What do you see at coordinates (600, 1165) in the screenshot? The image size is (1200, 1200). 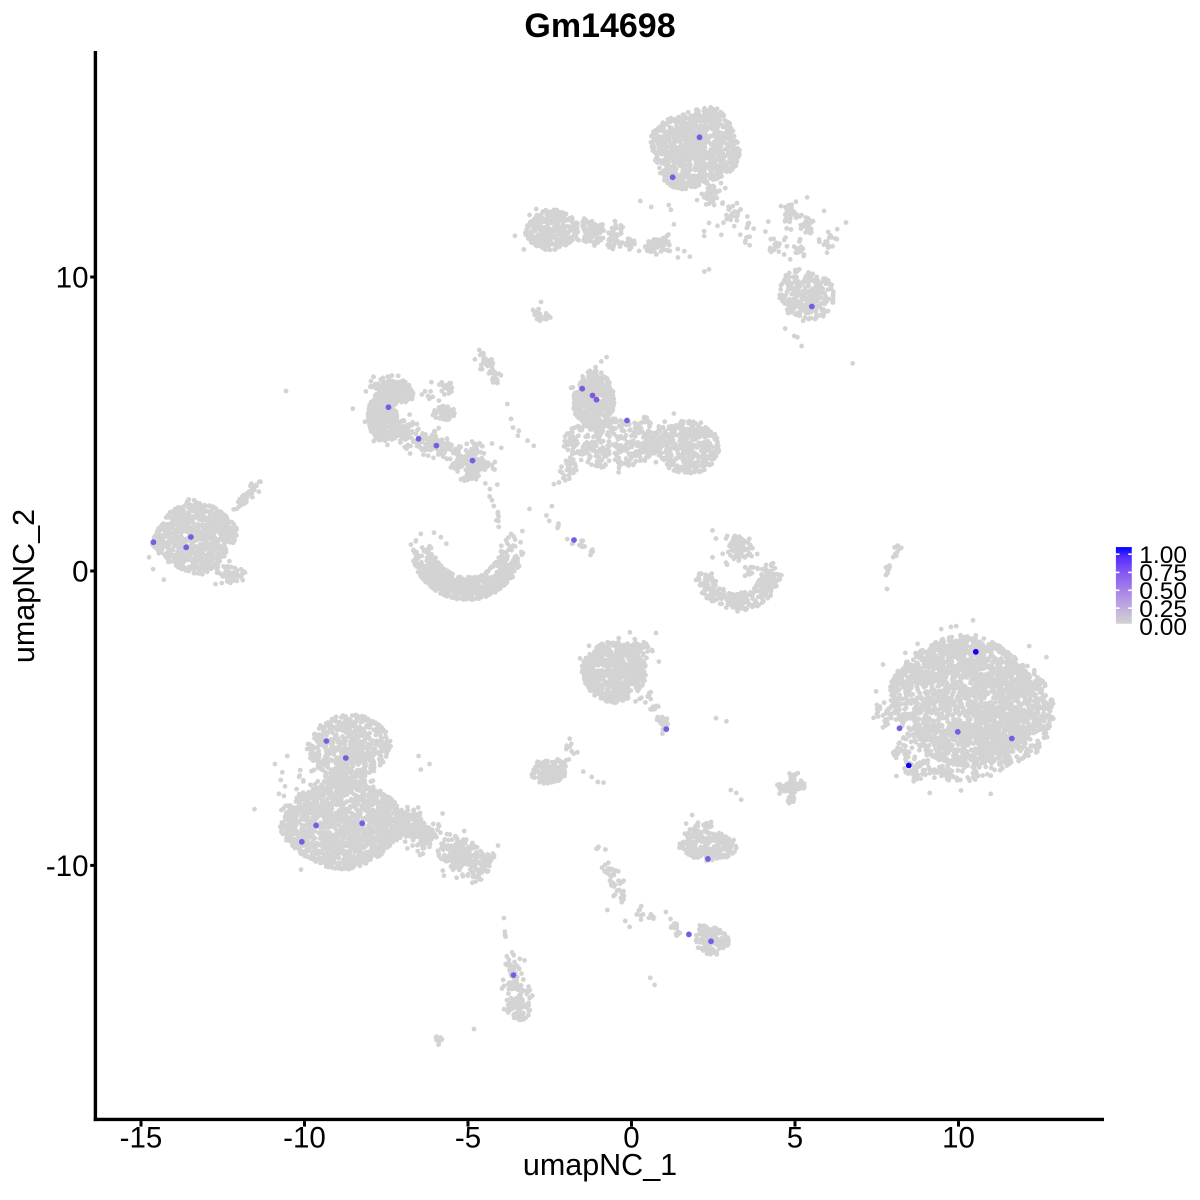 I see `svg-text: umapNC_1` at bounding box center [600, 1165].